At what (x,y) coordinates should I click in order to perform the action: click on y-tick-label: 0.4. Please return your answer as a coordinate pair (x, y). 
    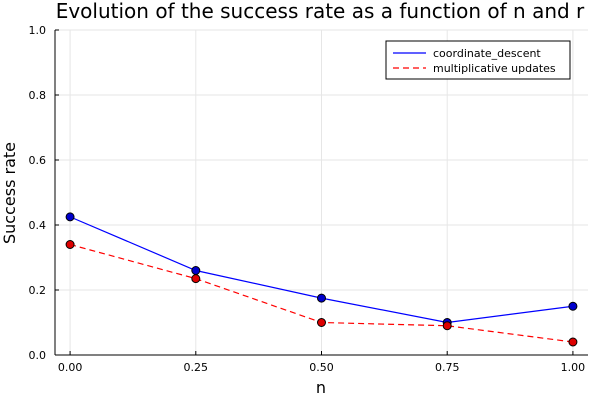
    Looking at the image, I should click on (38, 225).